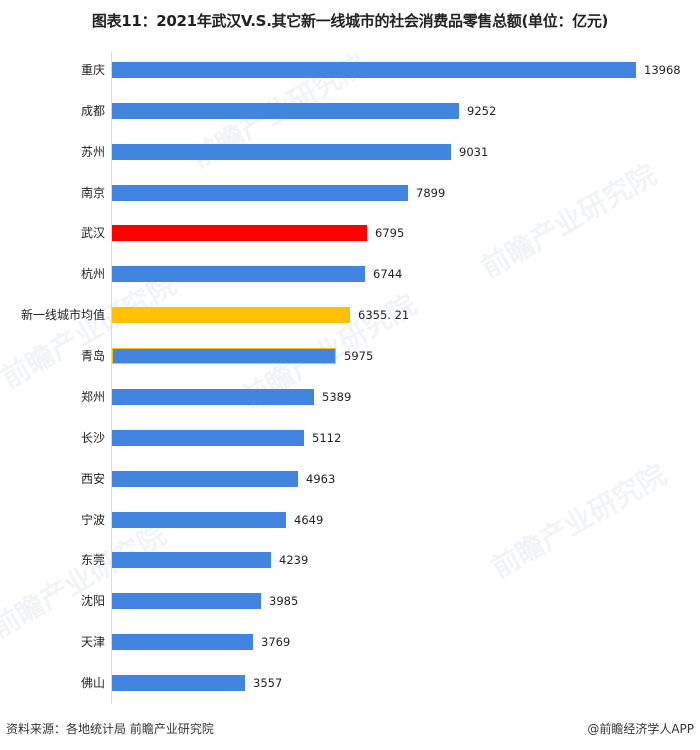  What do you see at coordinates (327, 437) in the screenshot?
I see `value-label: 5112` at bounding box center [327, 437].